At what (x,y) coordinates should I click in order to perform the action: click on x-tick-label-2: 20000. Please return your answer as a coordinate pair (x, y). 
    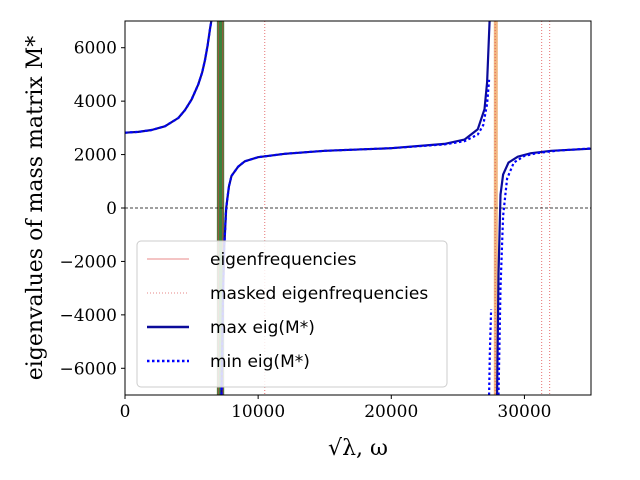
    Looking at the image, I should click on (391, 412).